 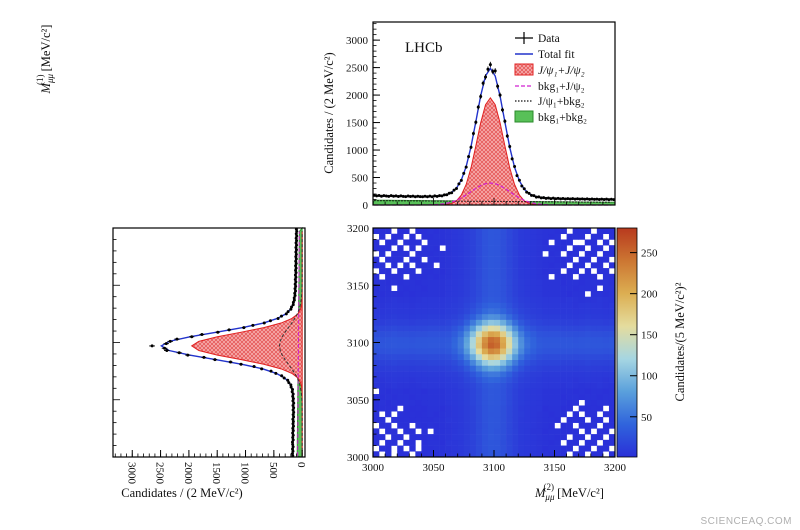 What do you see at coordinates (562, 118) in the screenshot?
I see `legend-label: bkg₁+bkg₂` at bounding box center [562, 118].